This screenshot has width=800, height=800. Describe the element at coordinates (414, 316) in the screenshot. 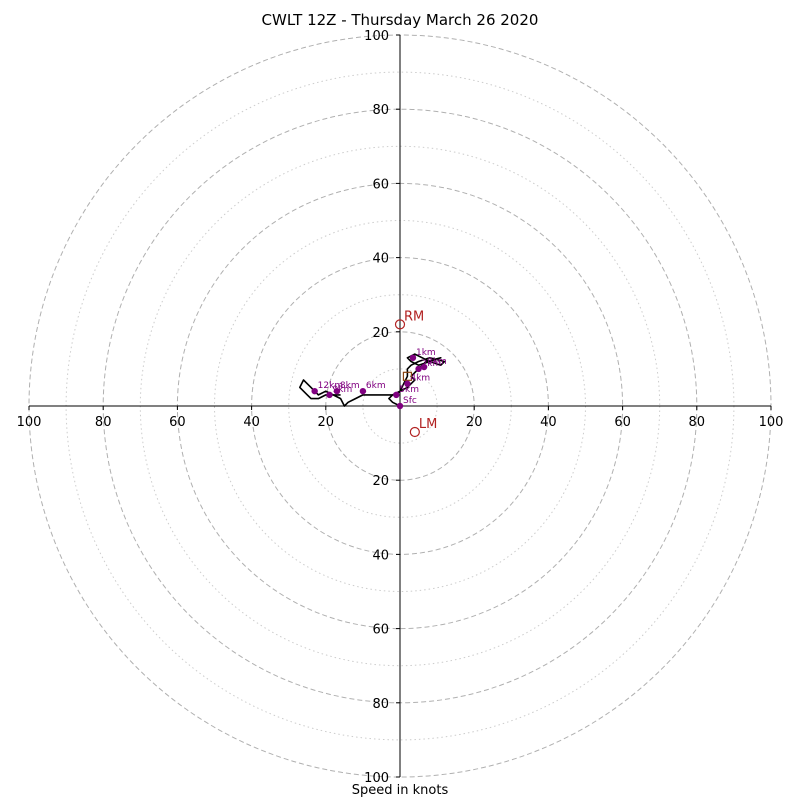

I see `storm-motion-label: RM` at that location.